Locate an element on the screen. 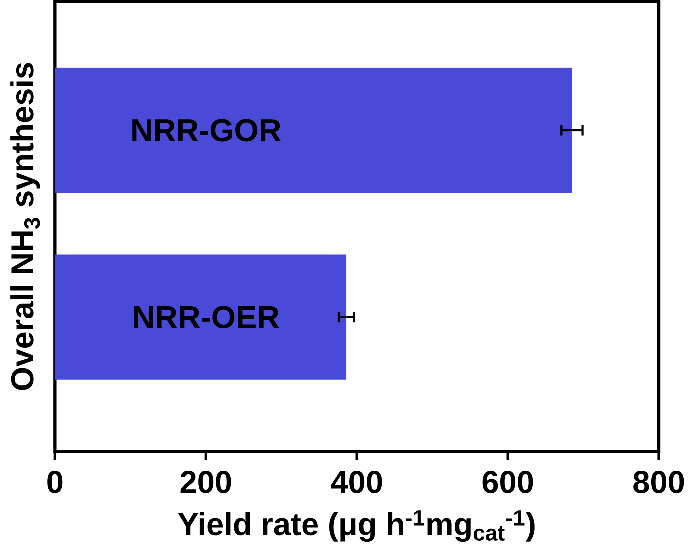 This screenshot has height=553, width=696. x-tick-label: 800 is located at coordinates (659, 482).